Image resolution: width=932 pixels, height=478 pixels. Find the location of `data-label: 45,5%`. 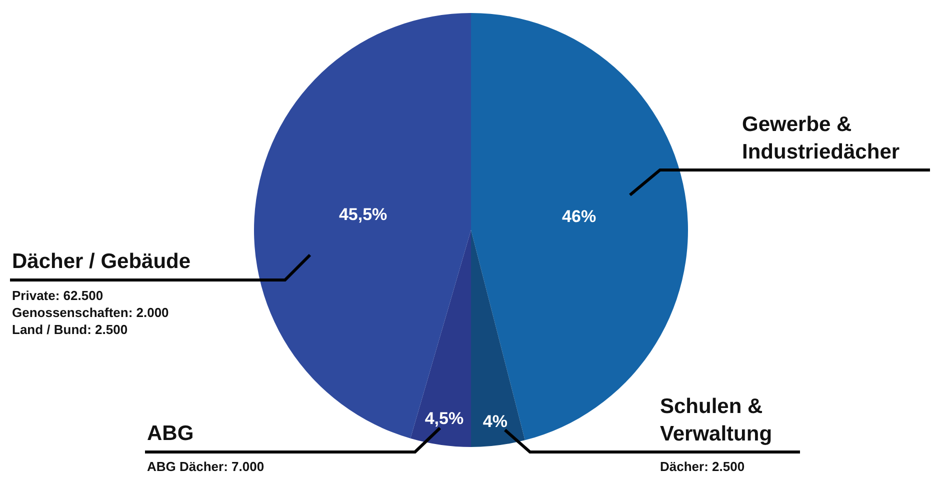

data-label: 45,5% is located at coordinates (363, 214).